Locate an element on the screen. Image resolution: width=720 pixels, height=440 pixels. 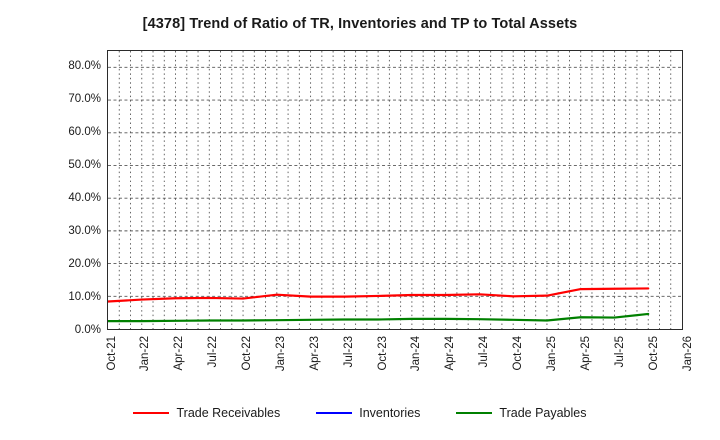
x-axis-tick-label: Jan-25 is located at coordinates (551, 354).